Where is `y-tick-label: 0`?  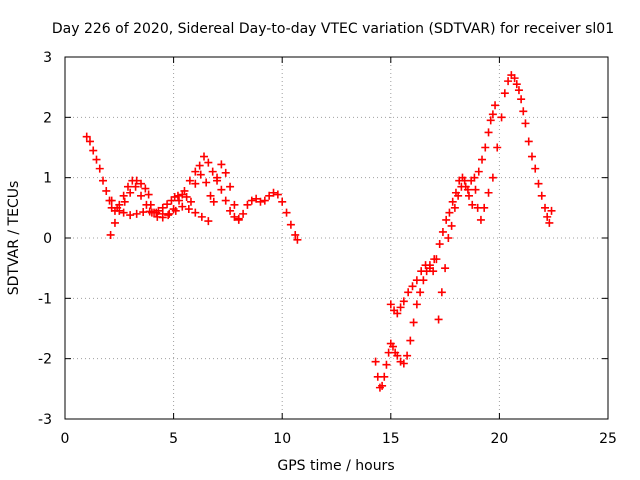
y-tick-label: 0 is located at coordinates (47, 239).